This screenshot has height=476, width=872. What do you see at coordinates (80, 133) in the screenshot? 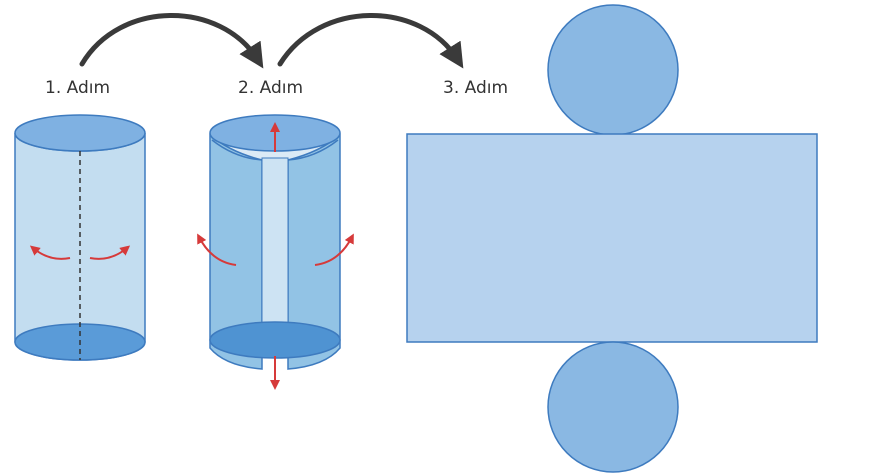
I see `cylinder-top-face` at bounding box center [80, 133].